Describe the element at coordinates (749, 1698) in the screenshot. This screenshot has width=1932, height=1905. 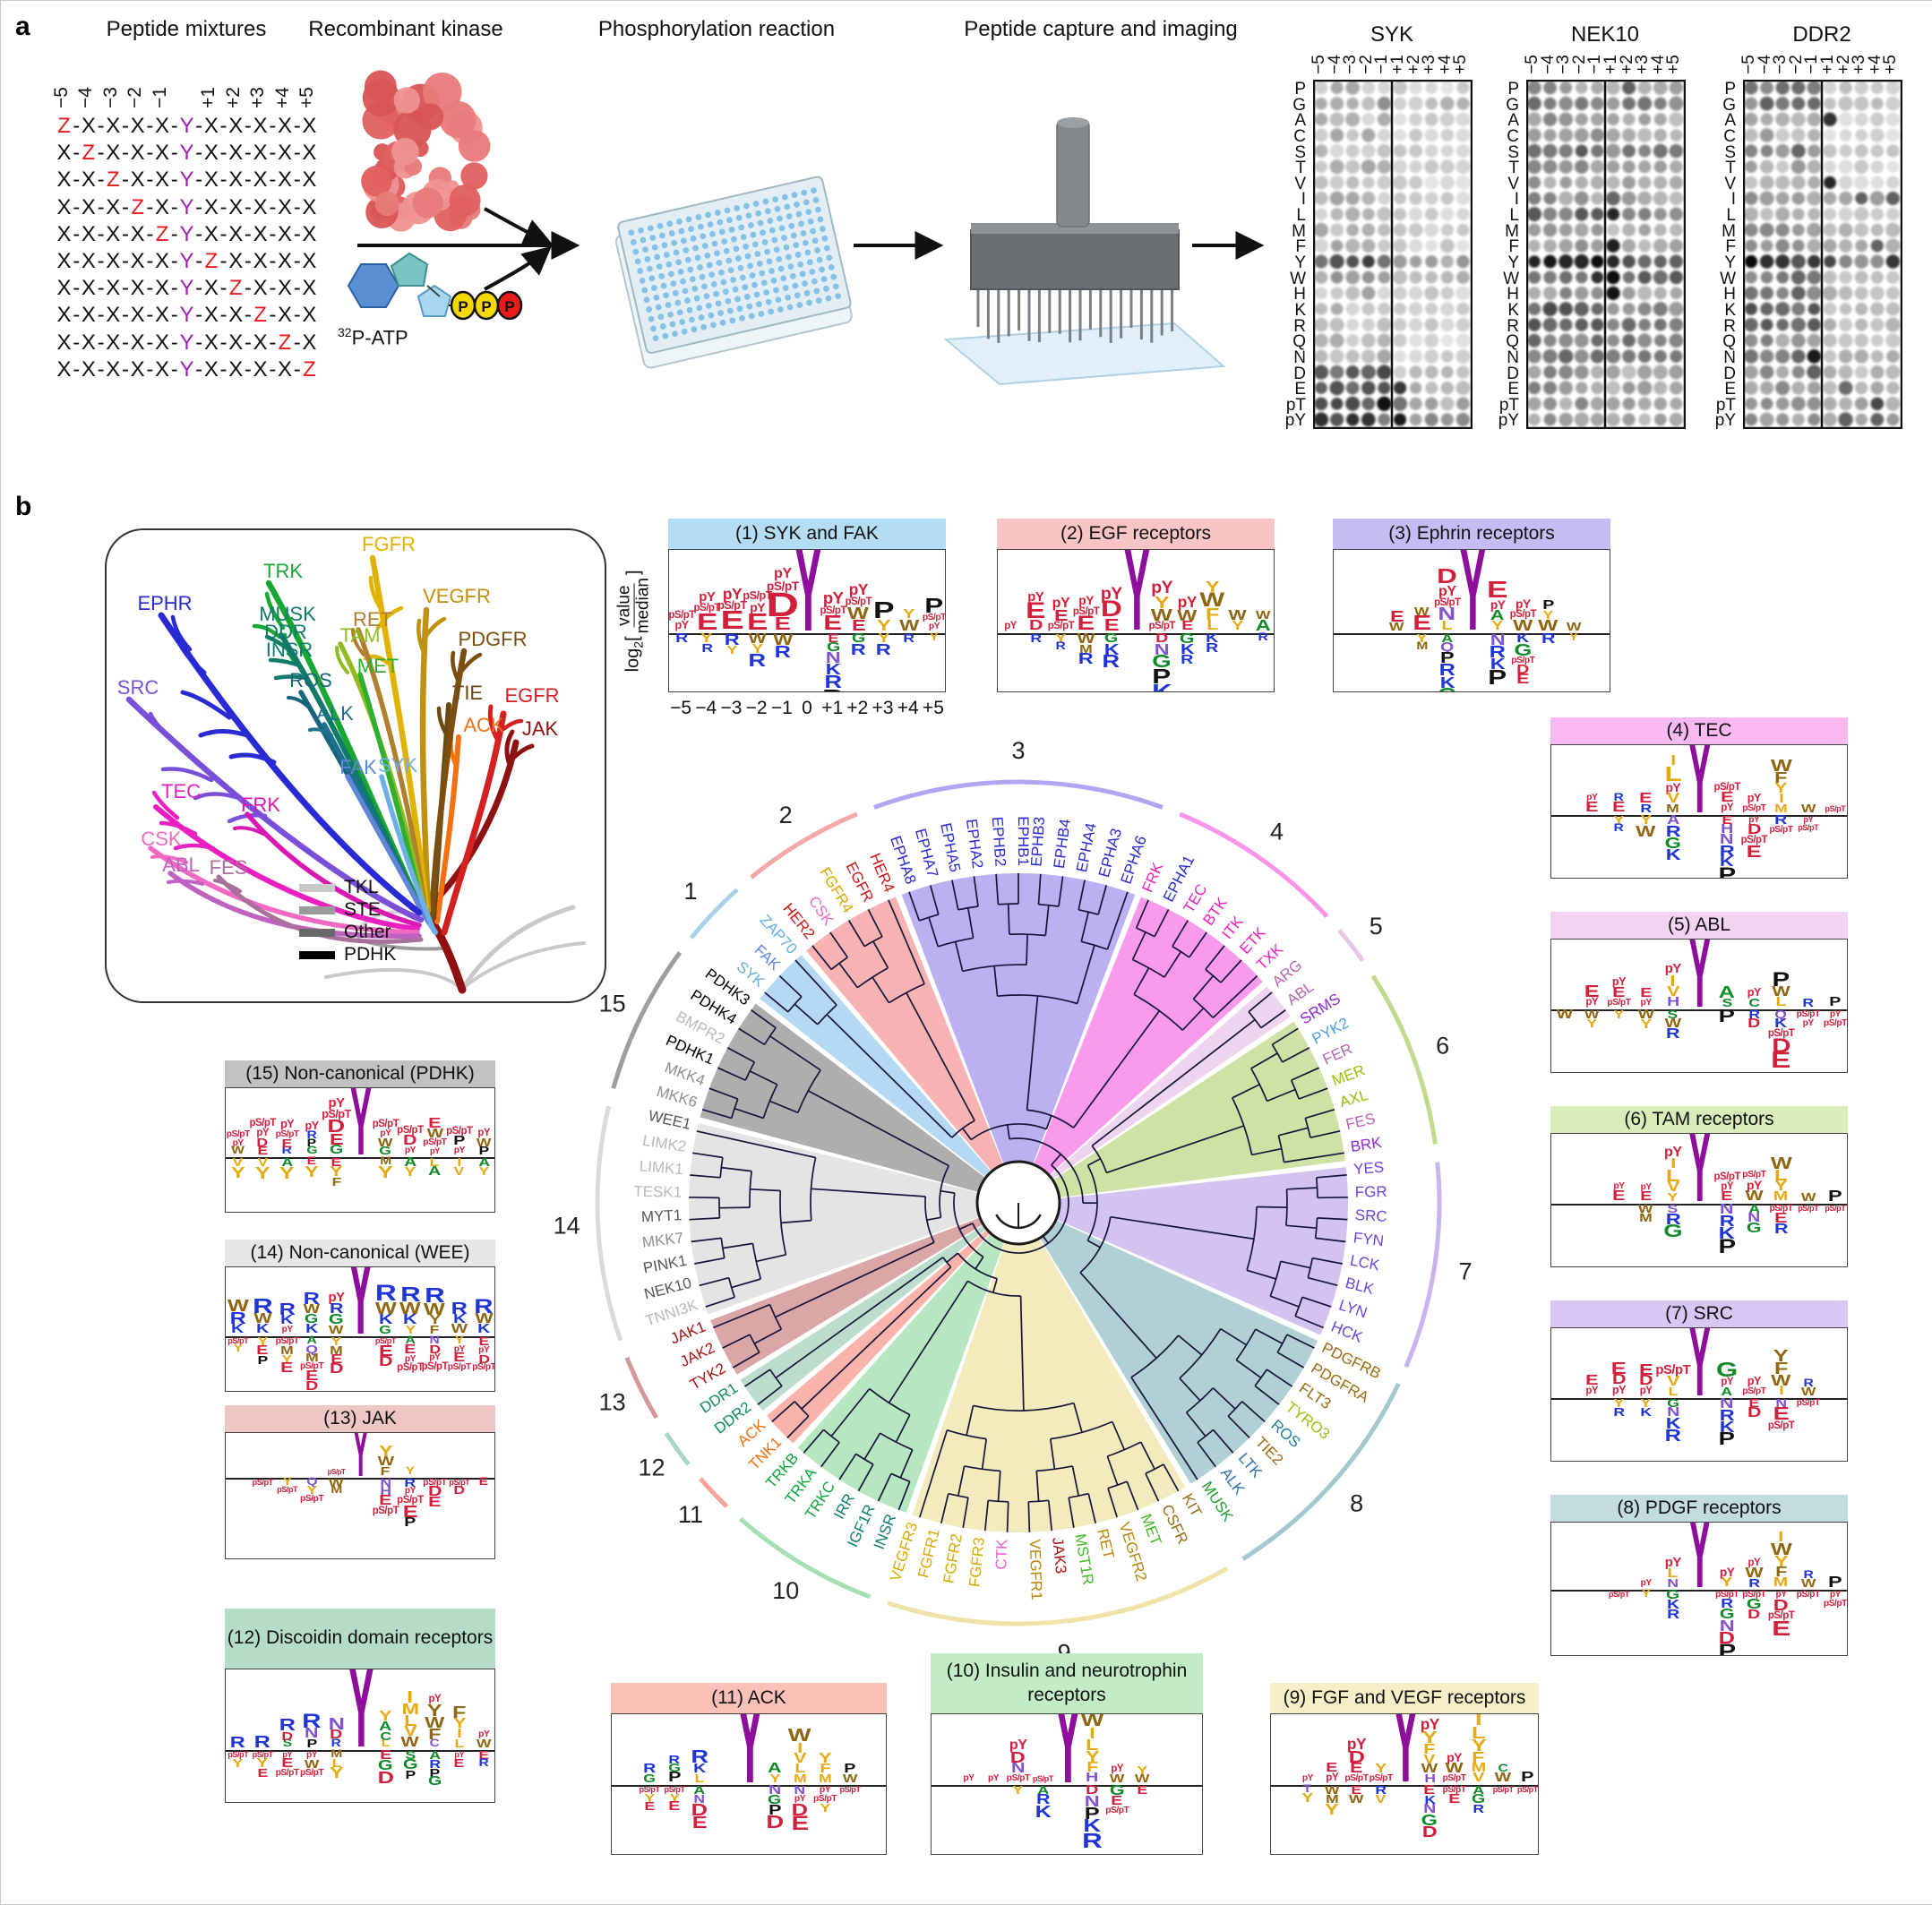
I see `logo-header: (11) ACK` at that location.